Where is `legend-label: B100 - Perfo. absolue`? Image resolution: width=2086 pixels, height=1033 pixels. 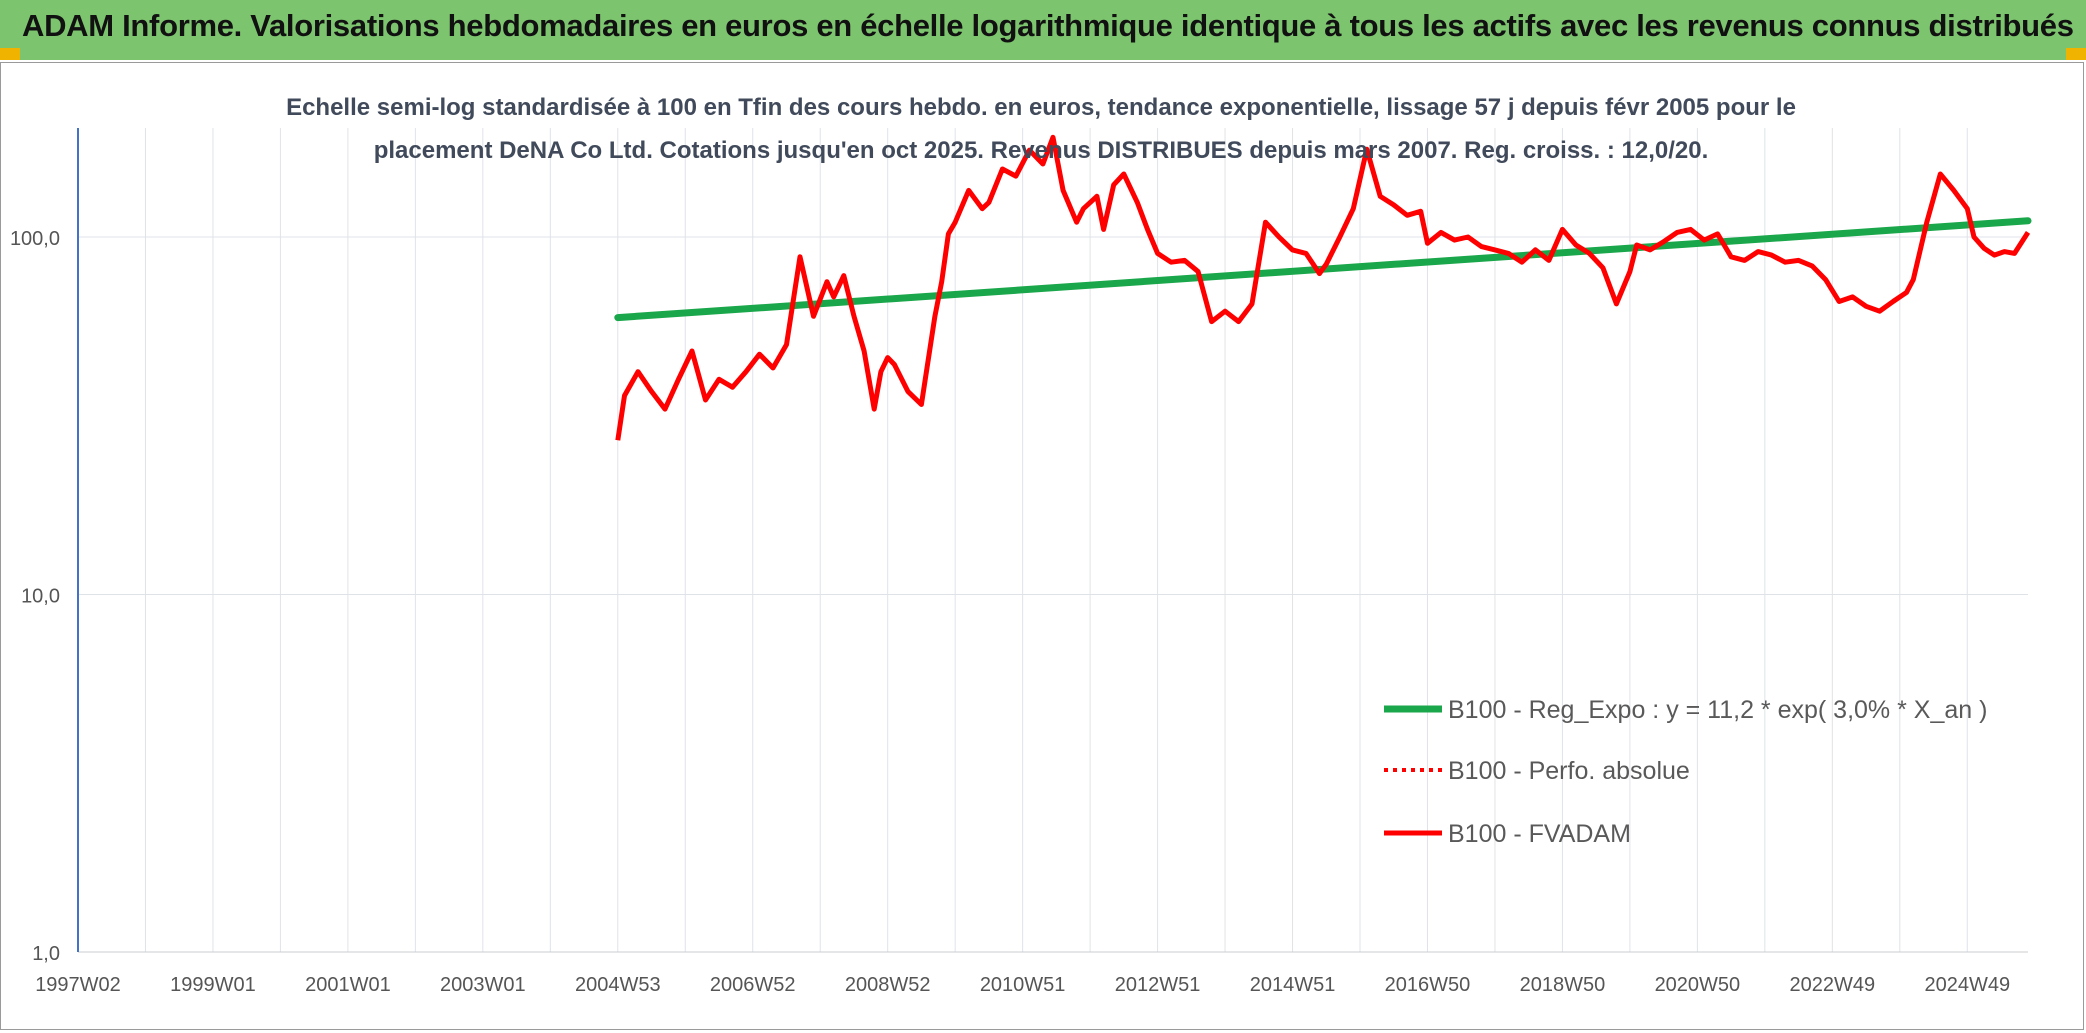 legend-label: B100 - Perfo. absolue is located at coordinates (1569, 771).